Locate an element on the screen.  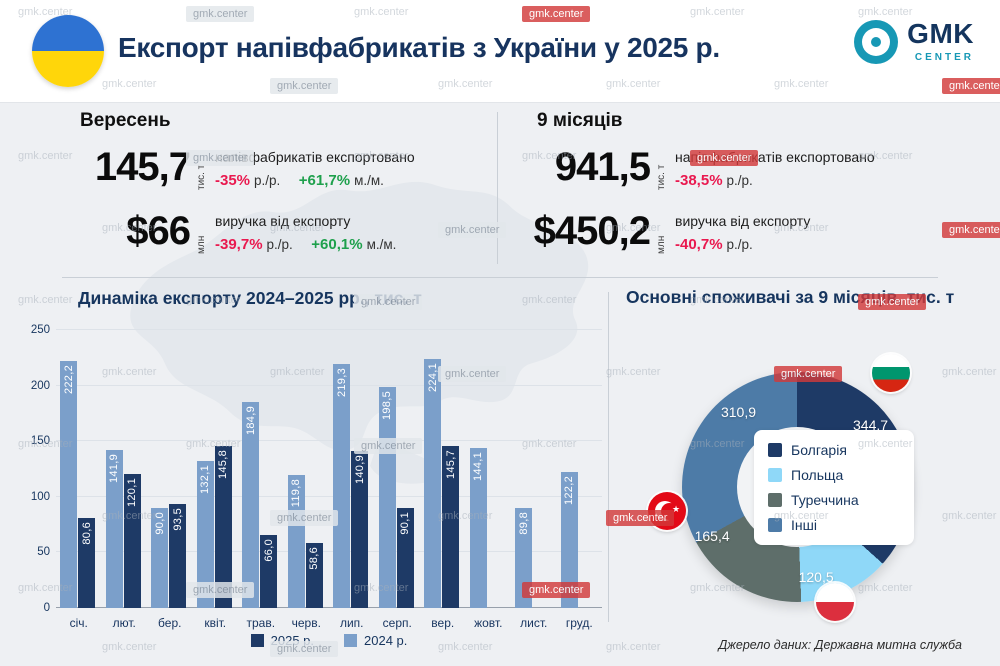
divider-vertical-stats is located at coordinates (497, 188).